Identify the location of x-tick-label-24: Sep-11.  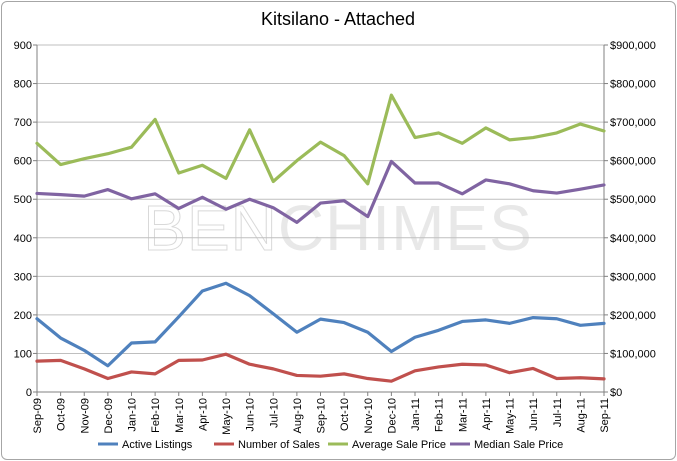
(605, 415).